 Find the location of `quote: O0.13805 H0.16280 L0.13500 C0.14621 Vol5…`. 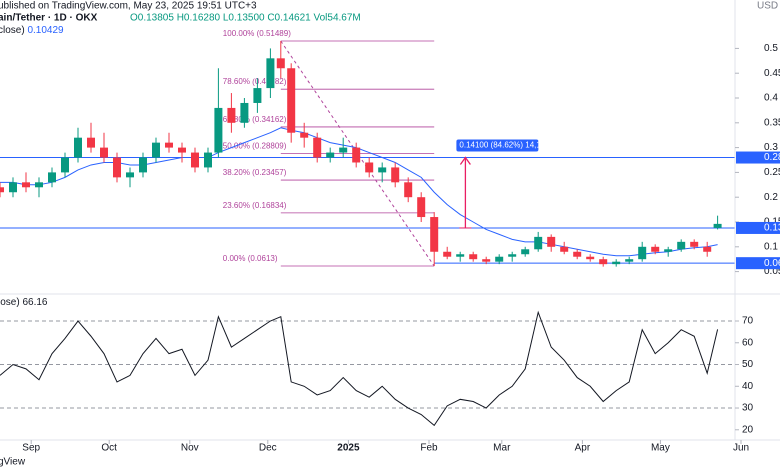

quote: O0.13805 H0.16280 L0.13500 C0.14621 Vol5… is located at coordinates (245, 18).